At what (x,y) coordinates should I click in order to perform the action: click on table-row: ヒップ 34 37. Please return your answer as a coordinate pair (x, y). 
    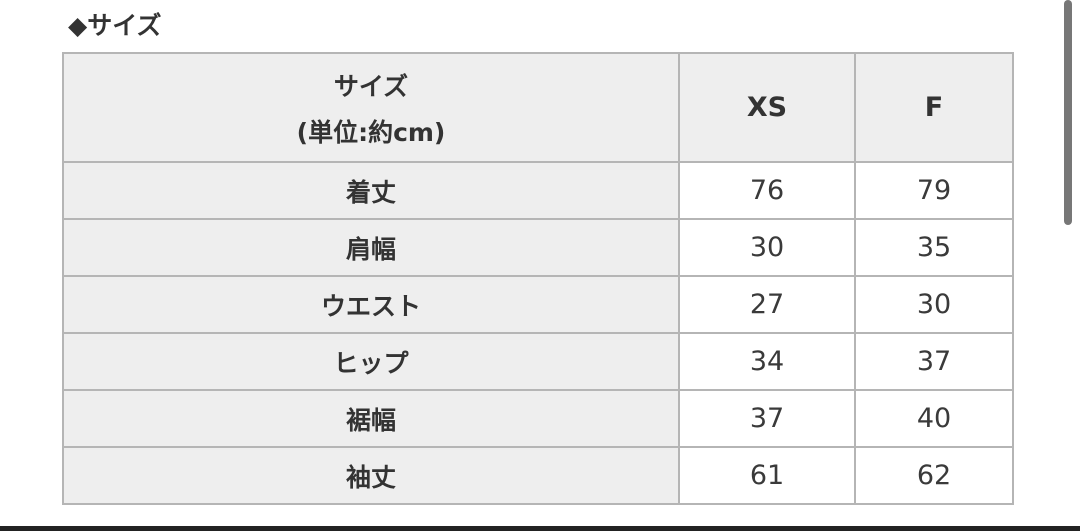
    Looking at the image, I should click on (538, 361).